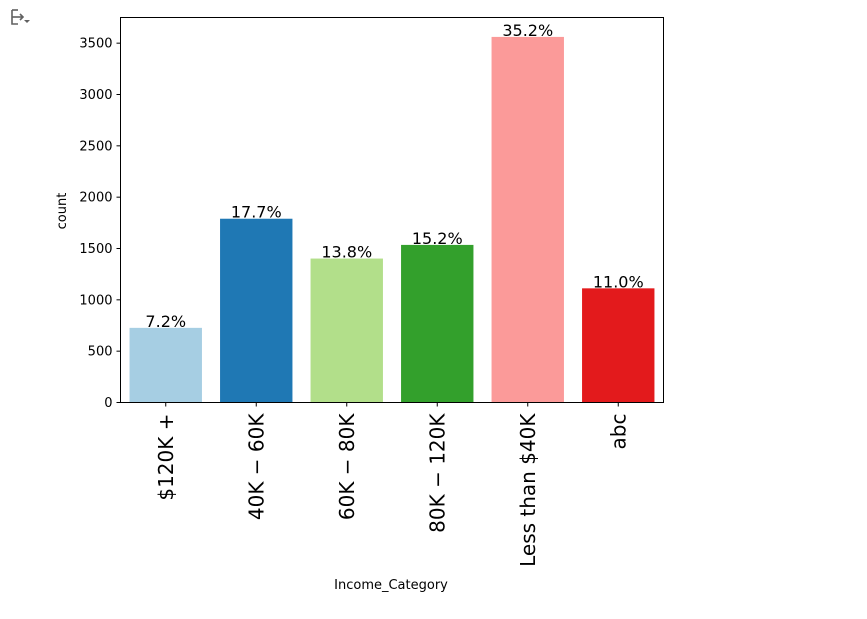  I want to click on x-tick-label: $120K +, so click(166, 457).